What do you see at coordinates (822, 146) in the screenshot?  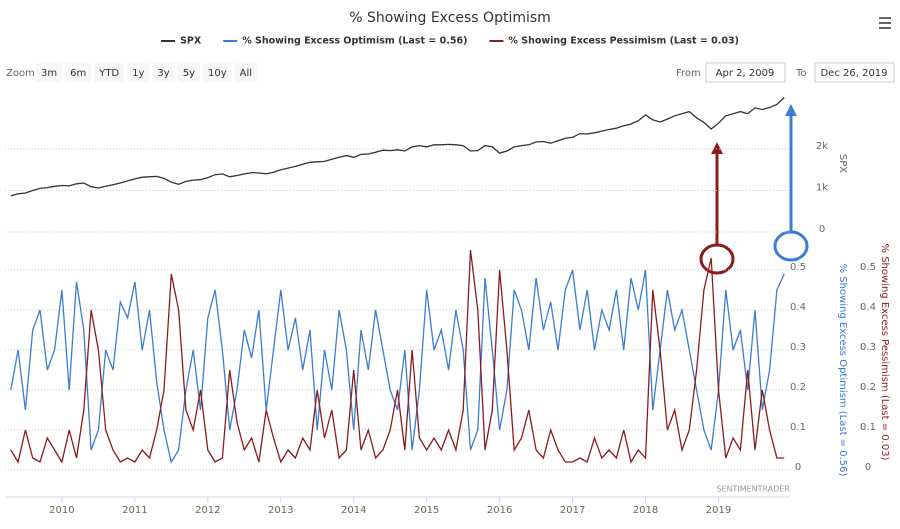 I see `y-tick-label: 2k` at bounding box center [822, 146].